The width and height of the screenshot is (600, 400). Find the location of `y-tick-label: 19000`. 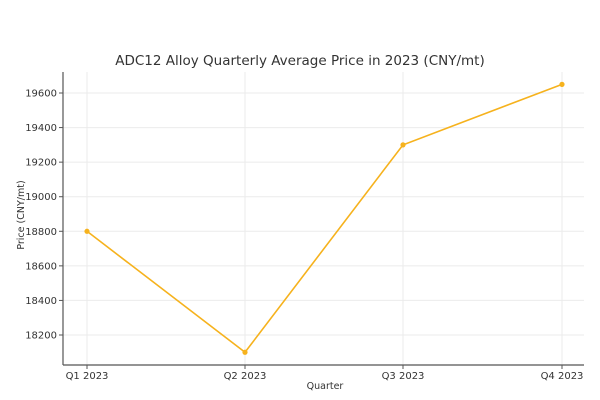

y-tick-label: 19000 is located at coordinates (41, 197).